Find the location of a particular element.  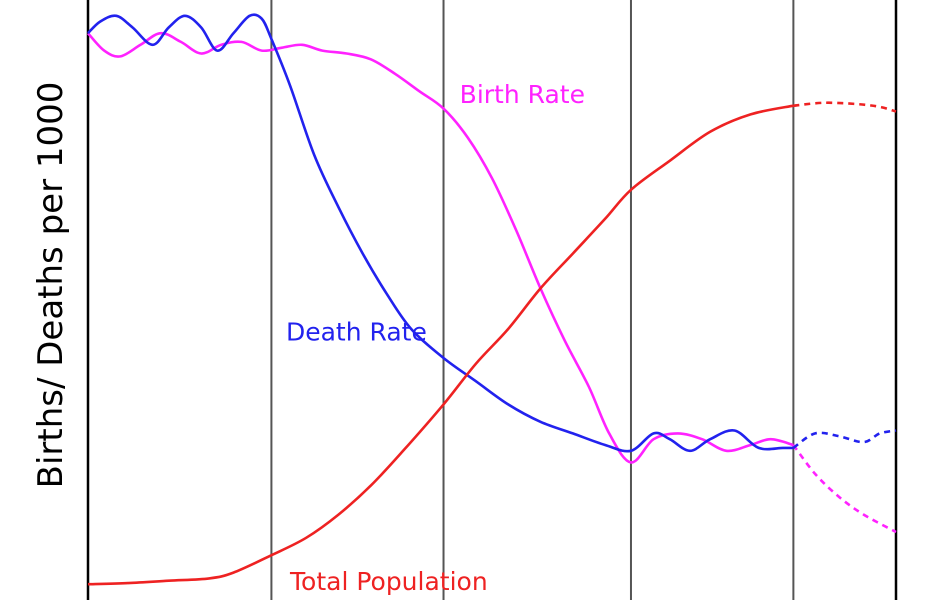

death-rate-projection-line is located at coordinates (844, 439).